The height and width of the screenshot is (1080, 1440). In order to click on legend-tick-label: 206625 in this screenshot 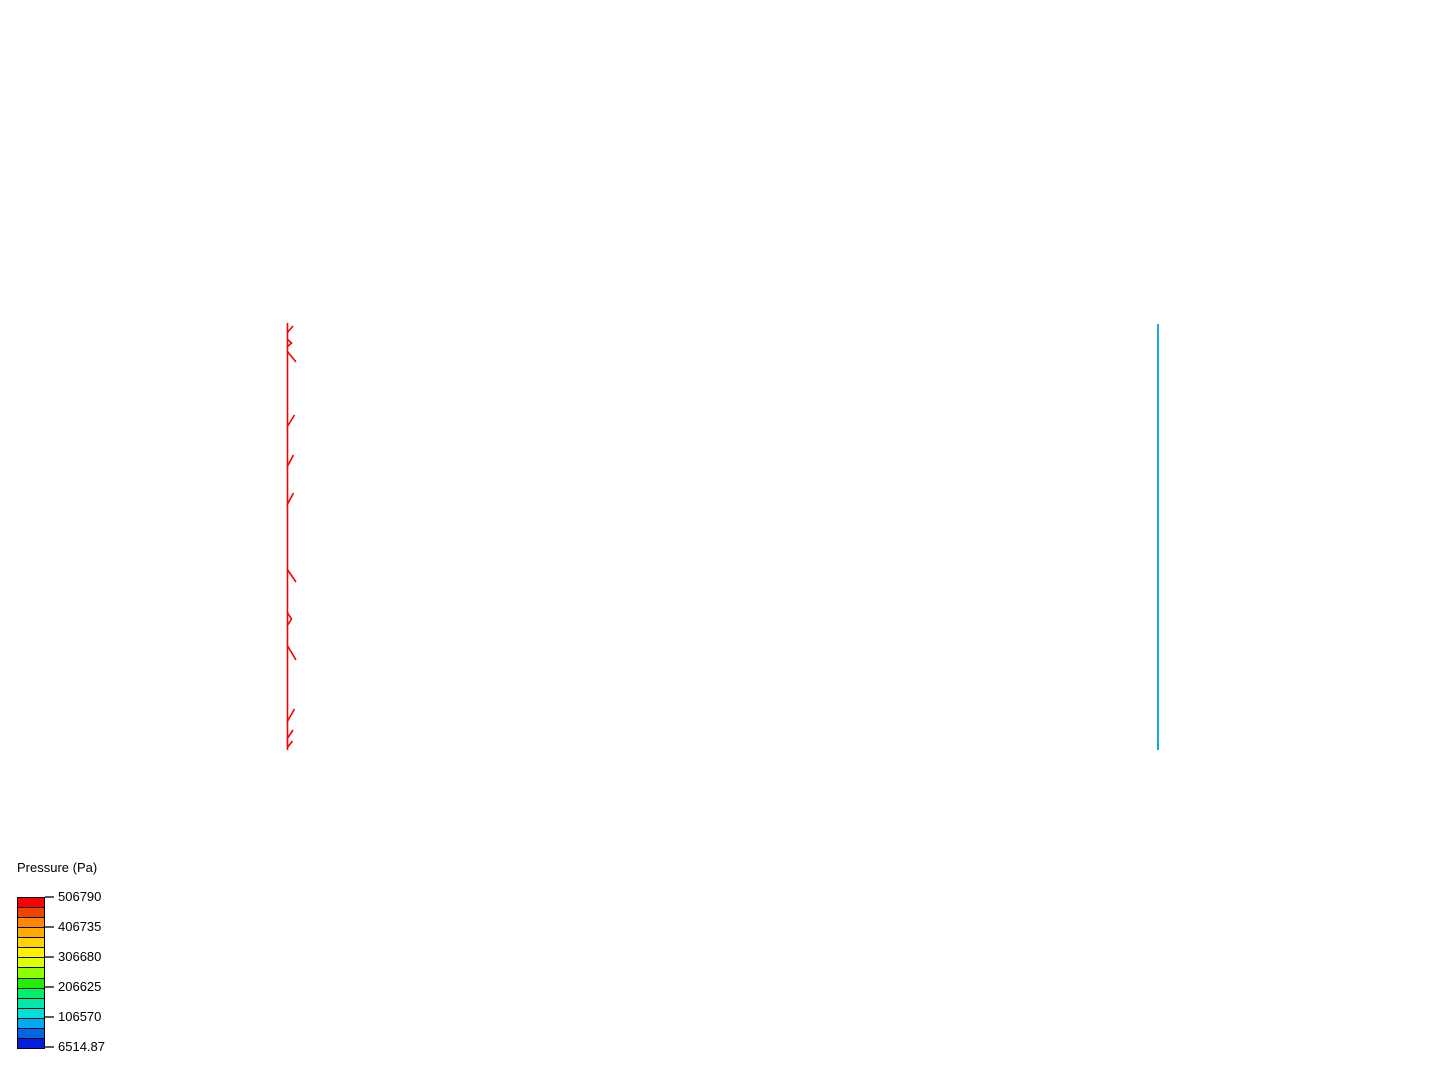, I will do `click(80, 986)`.